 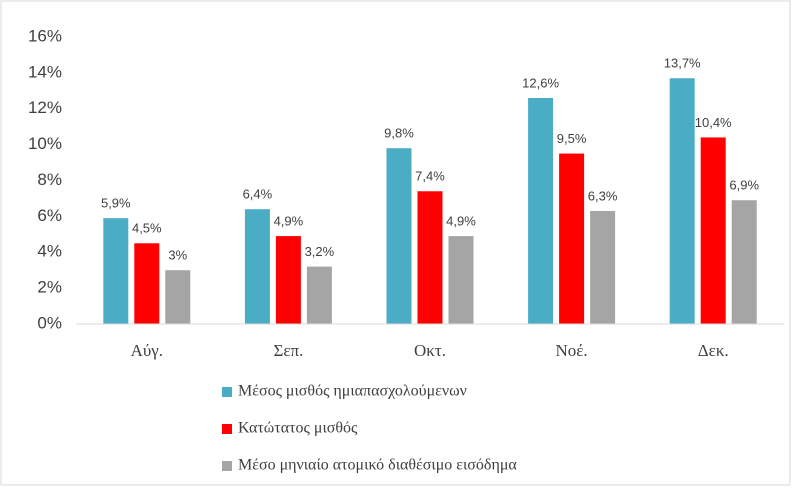 I want to click on data-label: 12,6%, so click(x=540, y=82).